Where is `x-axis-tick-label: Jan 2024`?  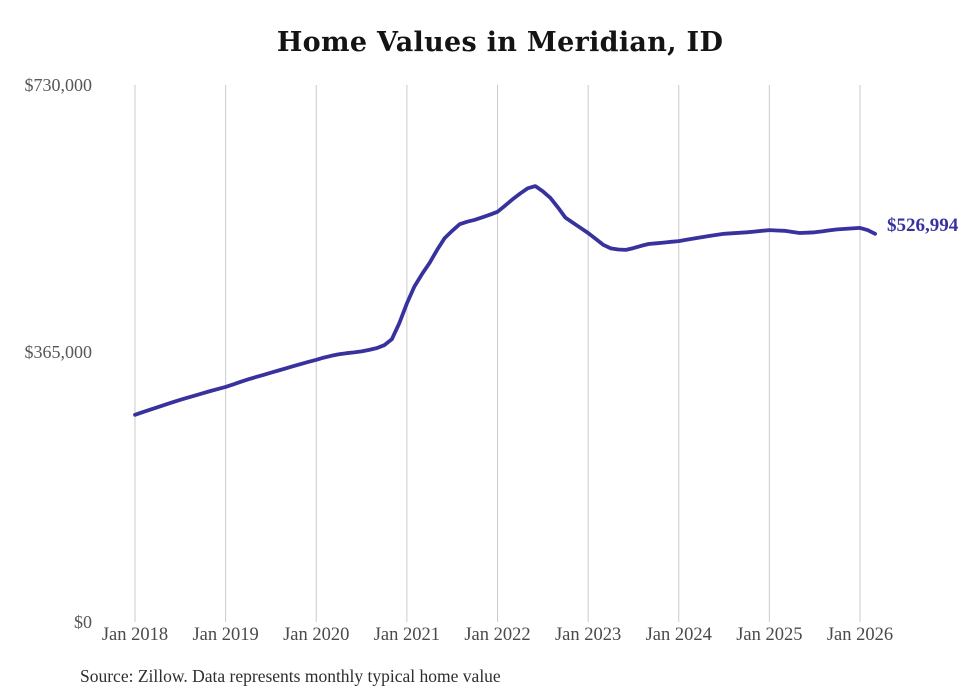
x-axis-tick-label: Jan 2024 is located at coordinates (679, 635).